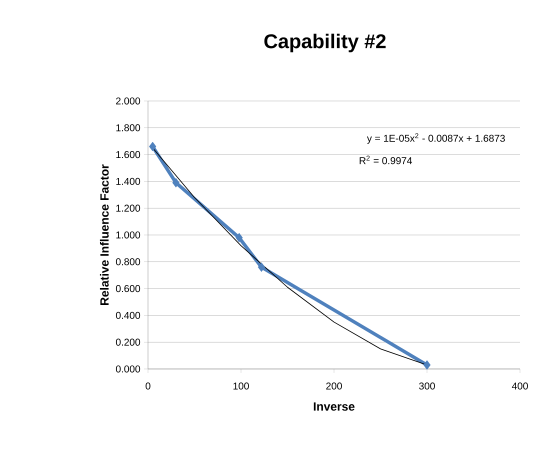 The width and height of the screenshot is (550, 471). I want to click on y-tick-label: 1.400, so click(128, 181).